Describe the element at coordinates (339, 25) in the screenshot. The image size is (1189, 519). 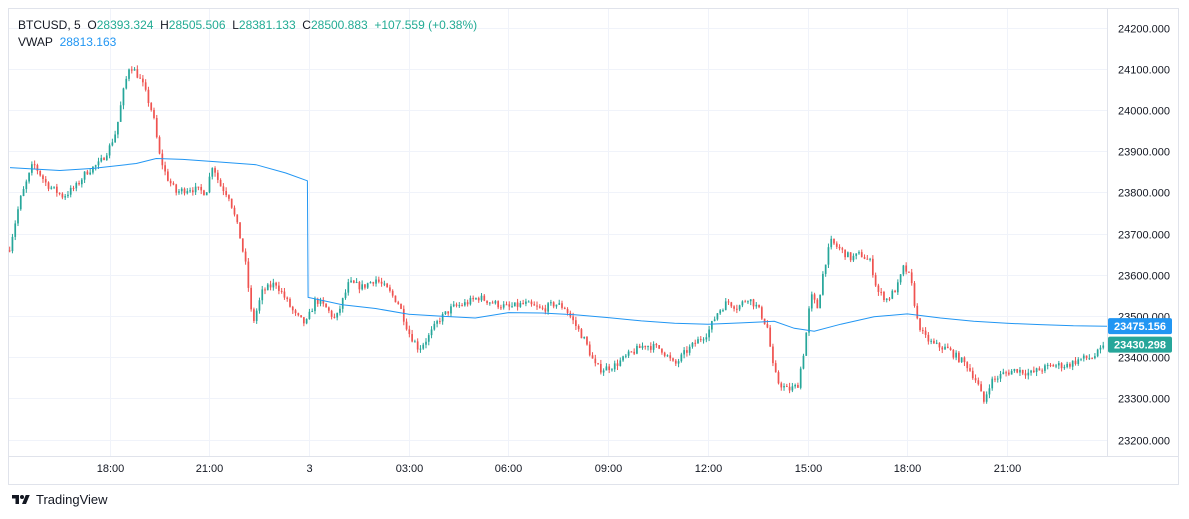
I see `legend-close: 28500.883` at that location.